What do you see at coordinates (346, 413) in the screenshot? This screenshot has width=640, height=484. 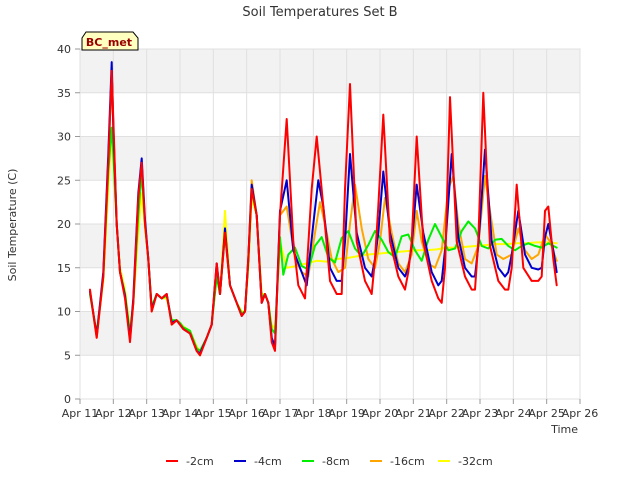 I see `x-tick-label: Apr 19` at bounding box center [346, 413].